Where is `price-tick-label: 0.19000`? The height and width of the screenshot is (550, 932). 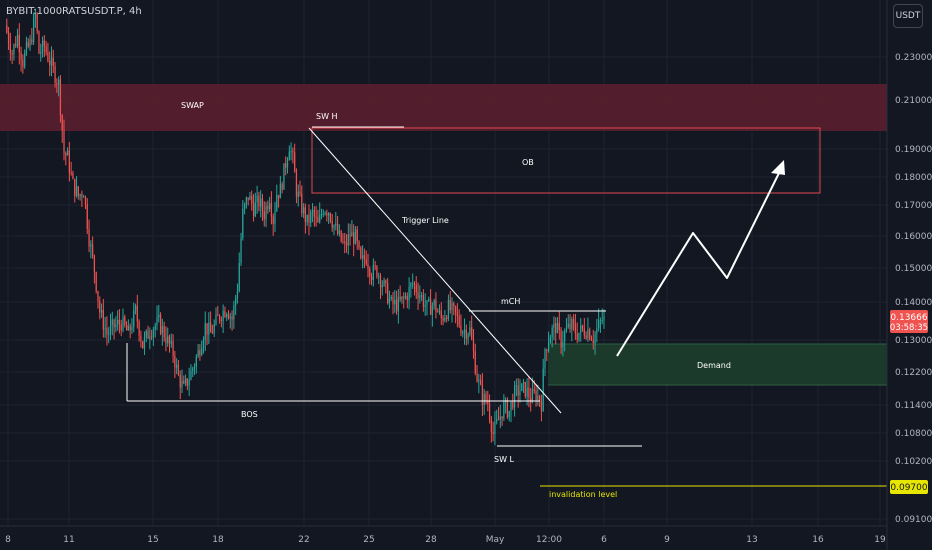 price-tick-label: 0.19000 is located at coordinates (913, 150).